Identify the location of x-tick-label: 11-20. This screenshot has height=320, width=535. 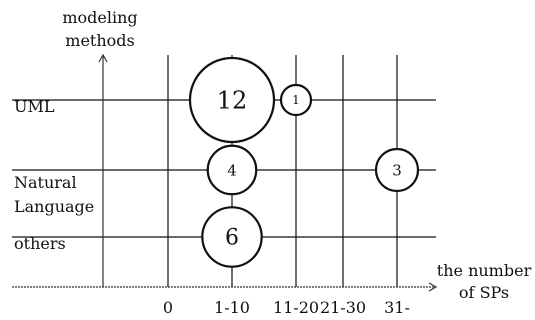
(296, 307).